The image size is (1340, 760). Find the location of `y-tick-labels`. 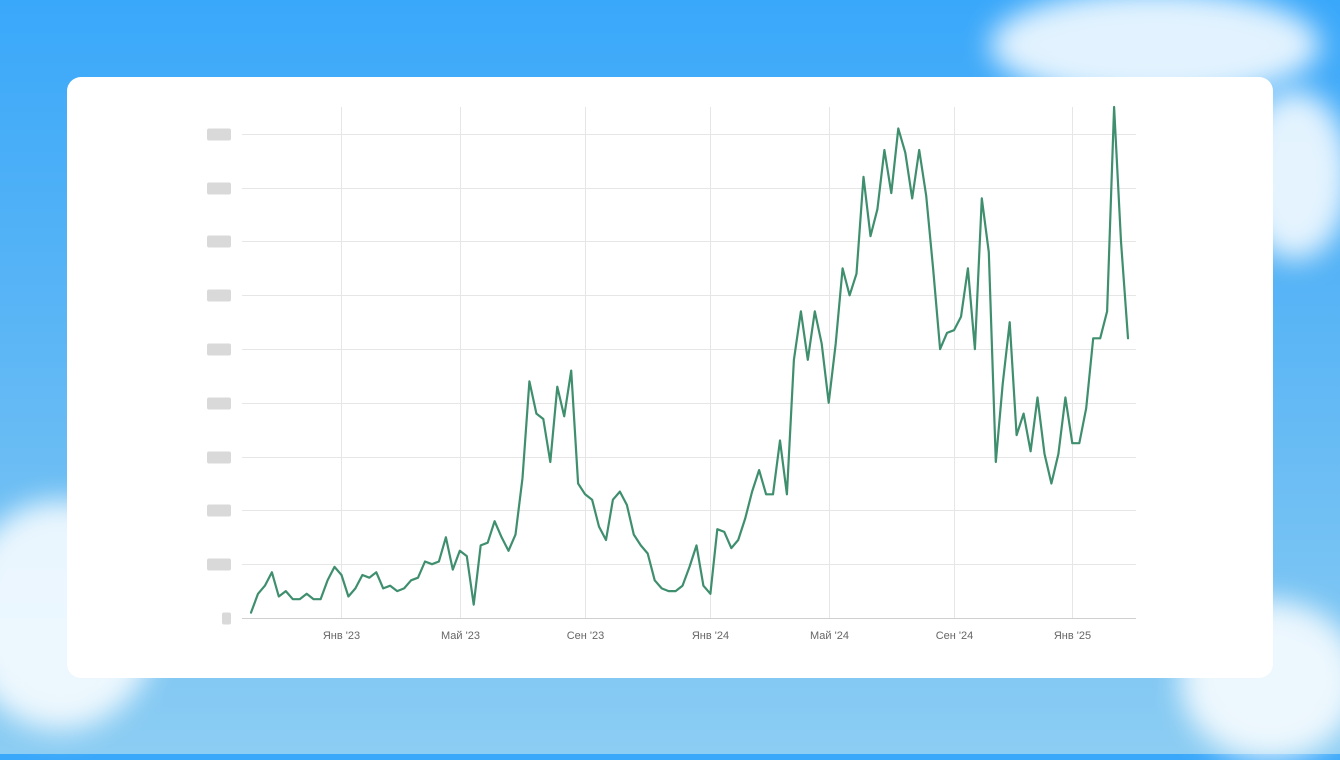

y-tick-labels is located at coordinates (219, 376).